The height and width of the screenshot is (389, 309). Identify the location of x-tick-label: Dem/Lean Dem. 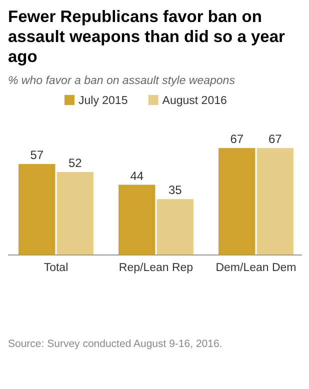
(256, 268).